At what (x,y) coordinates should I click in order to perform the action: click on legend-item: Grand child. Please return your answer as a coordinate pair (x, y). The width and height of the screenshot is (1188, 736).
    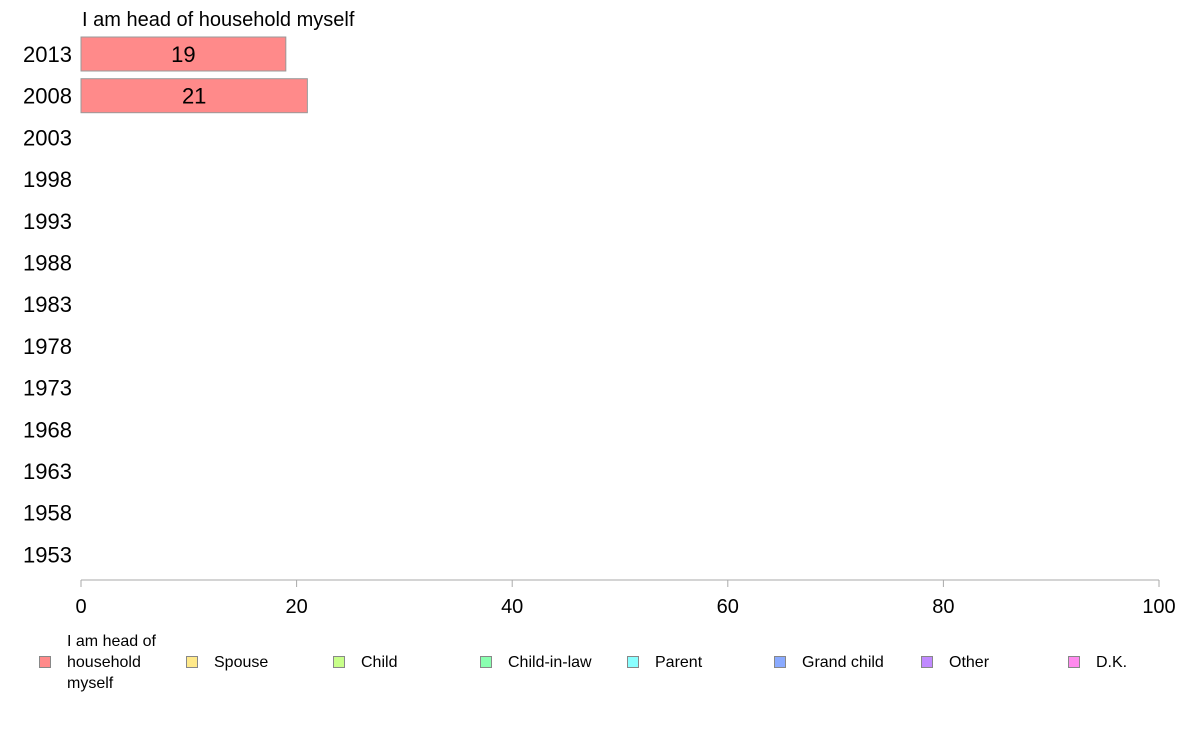
    Looking at the image, I should click on (829, 662).